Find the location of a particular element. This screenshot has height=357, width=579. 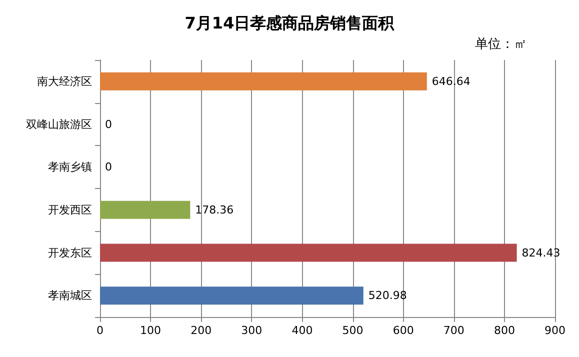

y-tick-label: 双峰山旅游区 is located at coordinates (59, 124).